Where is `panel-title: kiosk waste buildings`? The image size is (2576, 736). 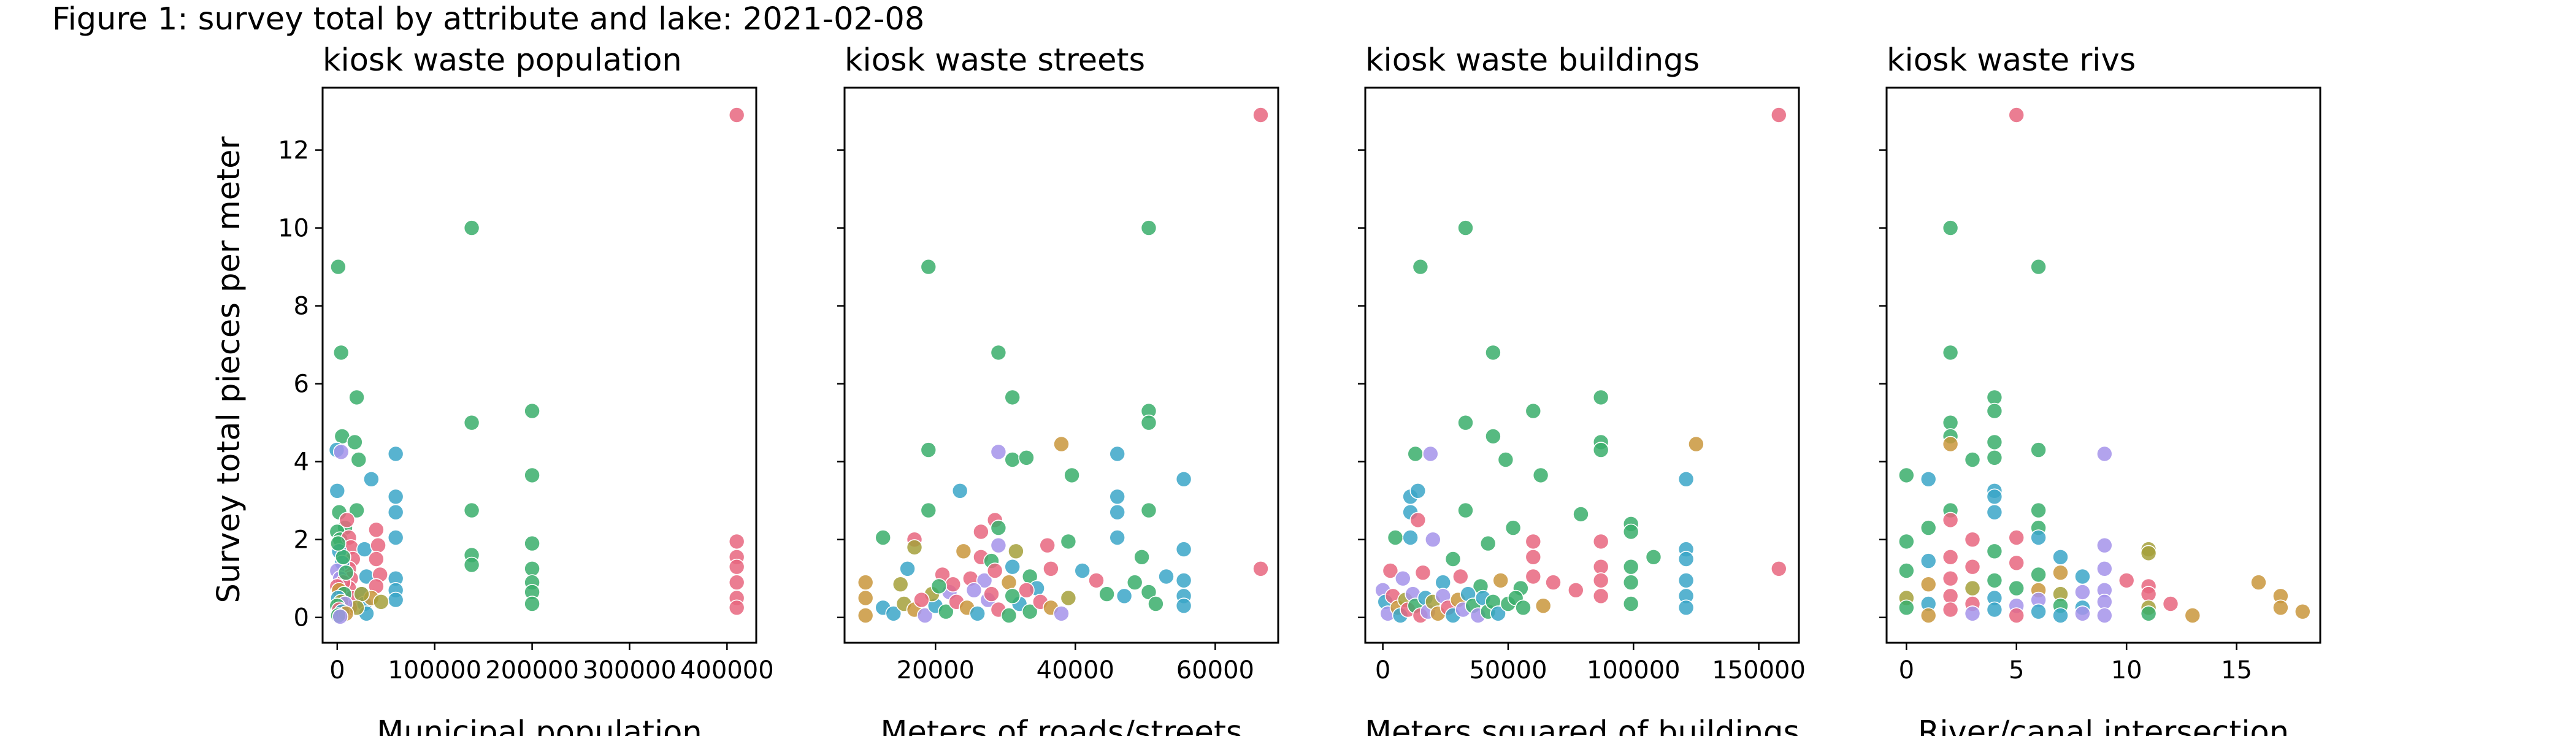
panel-title: kiosk waste buildings is located at coordinates (1532, 60).